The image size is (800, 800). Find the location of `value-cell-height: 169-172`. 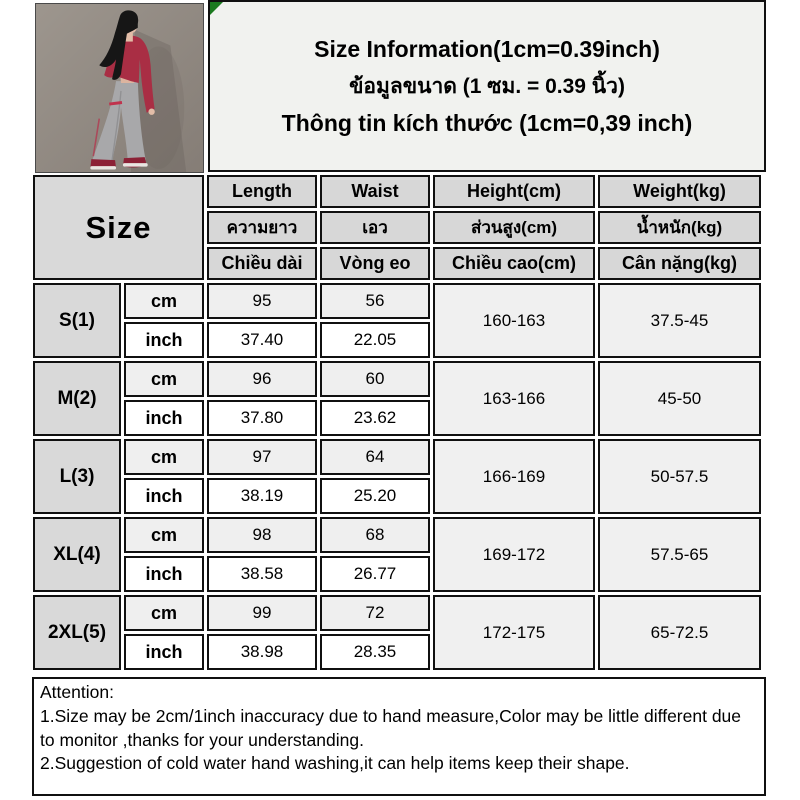

value-cell-height: 169-172 is located at coordinates (514, 554).